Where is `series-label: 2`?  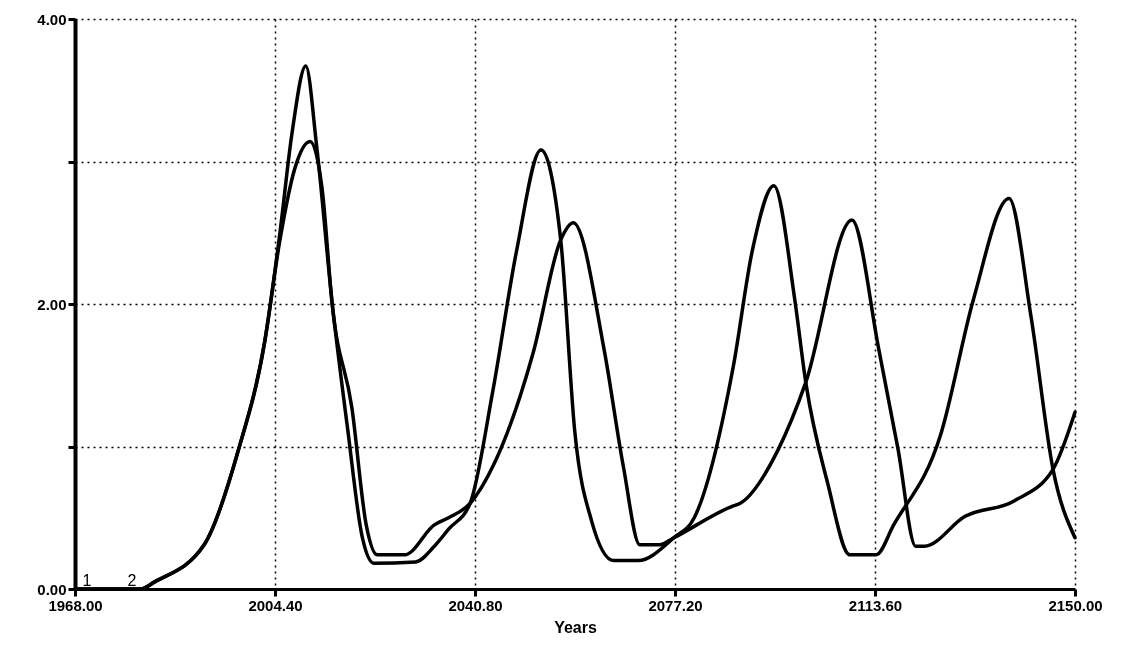 series-label: 2 is located at coordinates (132, 580).